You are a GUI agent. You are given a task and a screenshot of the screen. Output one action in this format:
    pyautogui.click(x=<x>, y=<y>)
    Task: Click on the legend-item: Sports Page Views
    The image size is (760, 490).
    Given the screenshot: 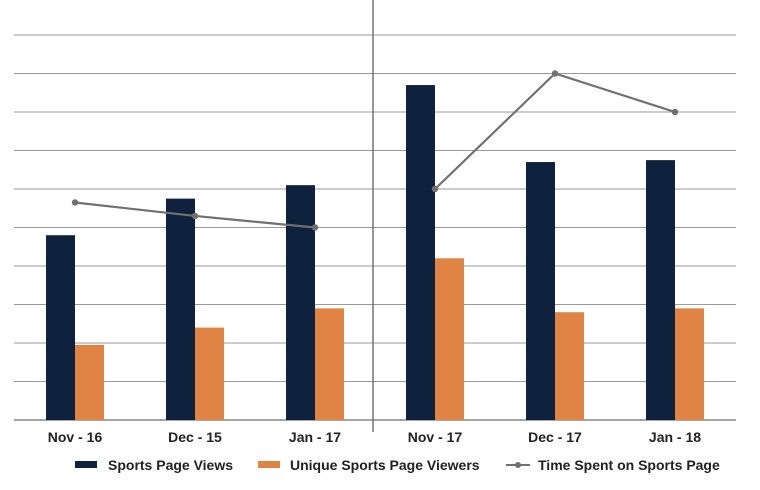 What is the action you would take?
    pyautogui.click(x=154, y=465)
    